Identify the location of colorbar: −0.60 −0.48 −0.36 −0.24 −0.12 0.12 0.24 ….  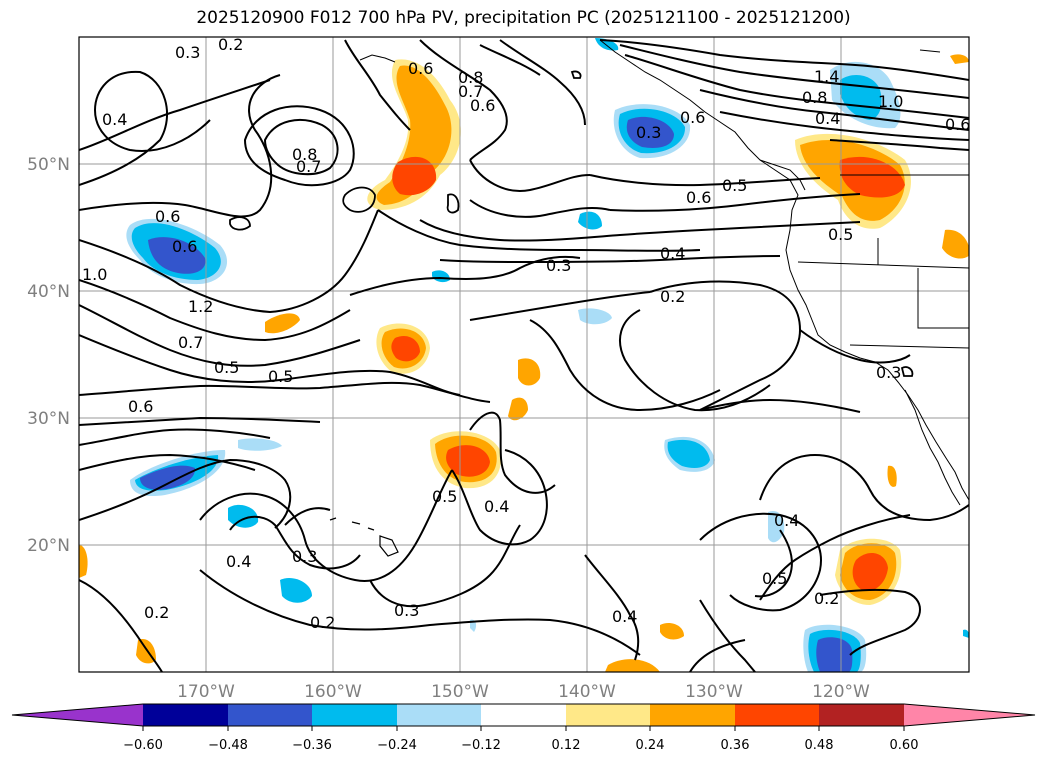
(523, 728).